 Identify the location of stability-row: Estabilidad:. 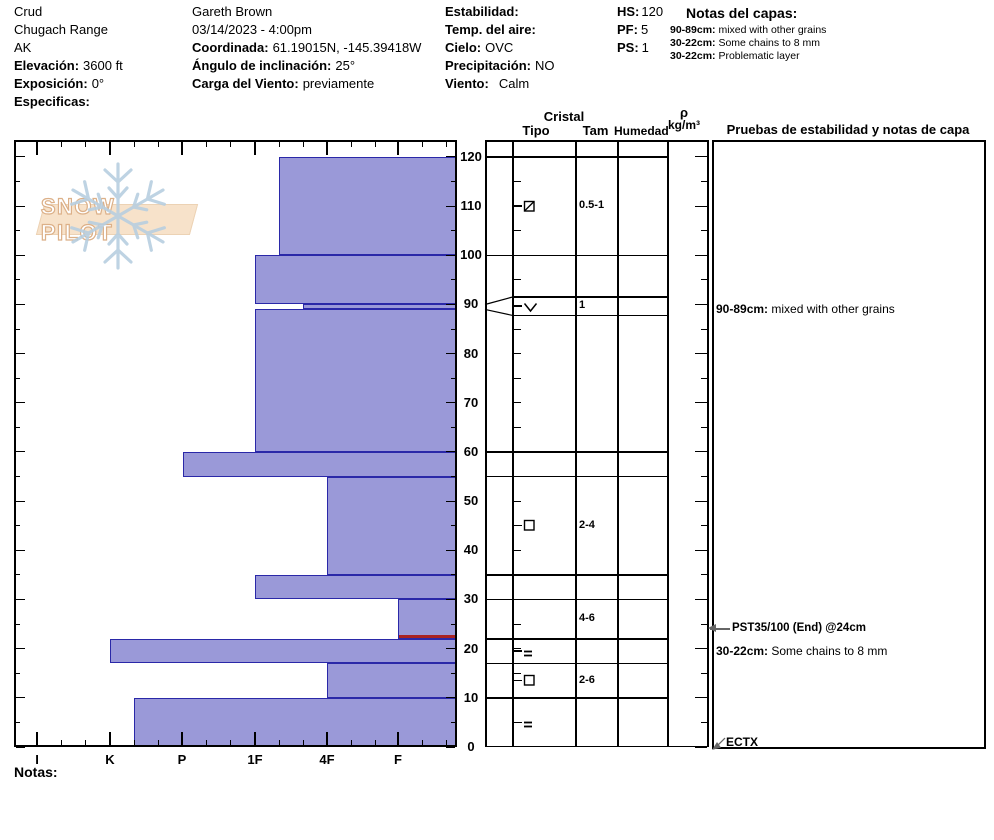
(499, 13).